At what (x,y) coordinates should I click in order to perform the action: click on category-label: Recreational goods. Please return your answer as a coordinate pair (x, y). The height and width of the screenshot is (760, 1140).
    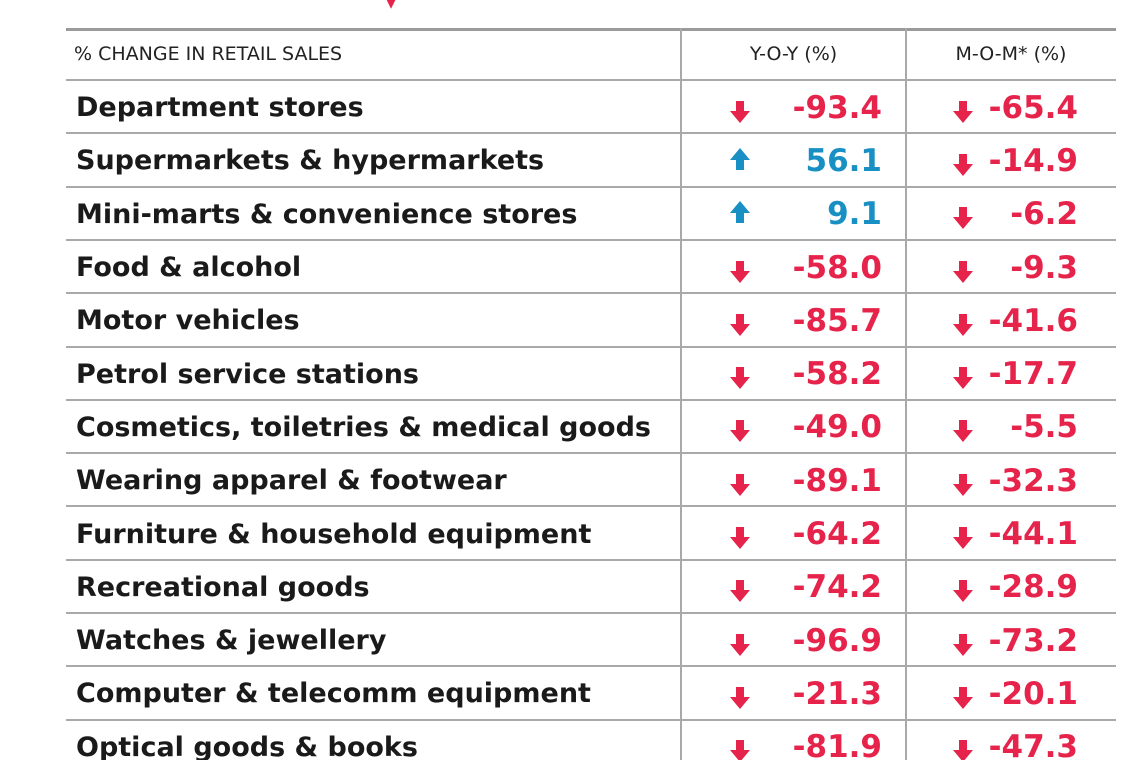
    Looking at the image, I should click on (223, 587).